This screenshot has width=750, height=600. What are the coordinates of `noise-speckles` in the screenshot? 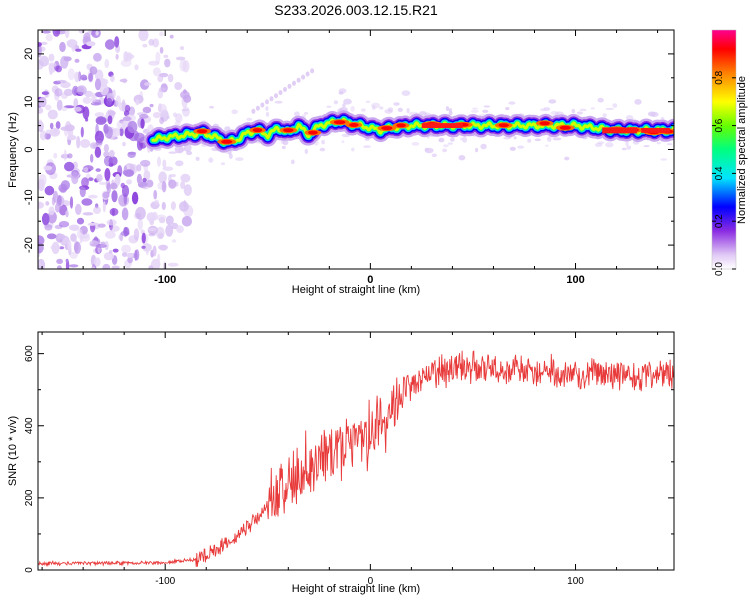 It's located at (116, 149).